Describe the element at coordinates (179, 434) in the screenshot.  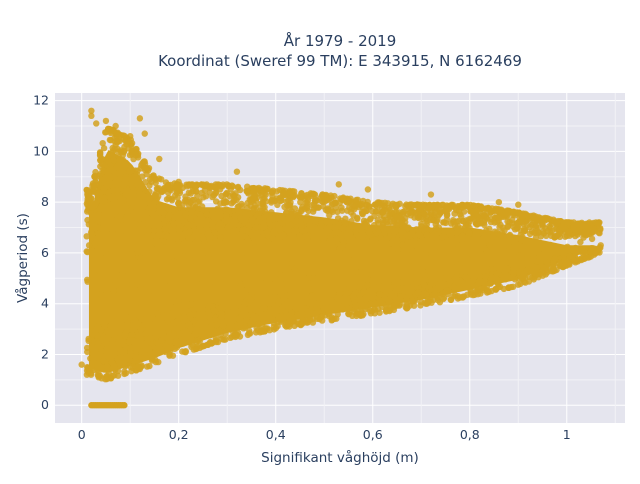
I see `x-tick-label: 0,2` at that location.